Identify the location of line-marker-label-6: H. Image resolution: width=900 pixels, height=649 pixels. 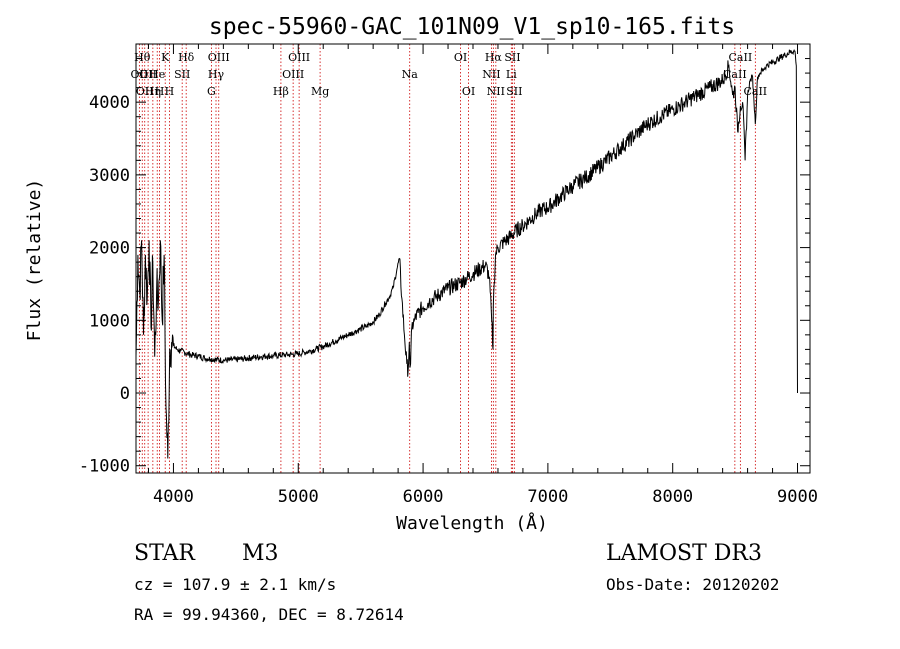
(160, 91).